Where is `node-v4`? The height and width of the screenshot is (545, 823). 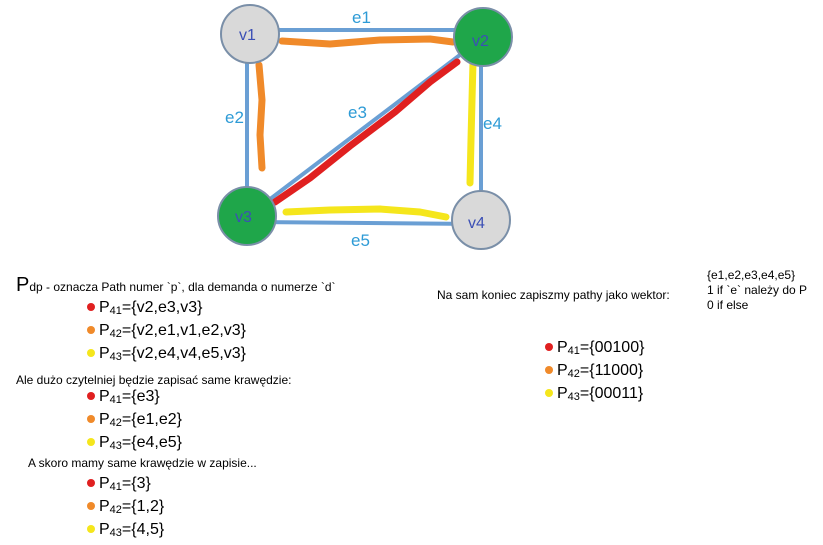 node-v4 is located at coordinates (481, 220).